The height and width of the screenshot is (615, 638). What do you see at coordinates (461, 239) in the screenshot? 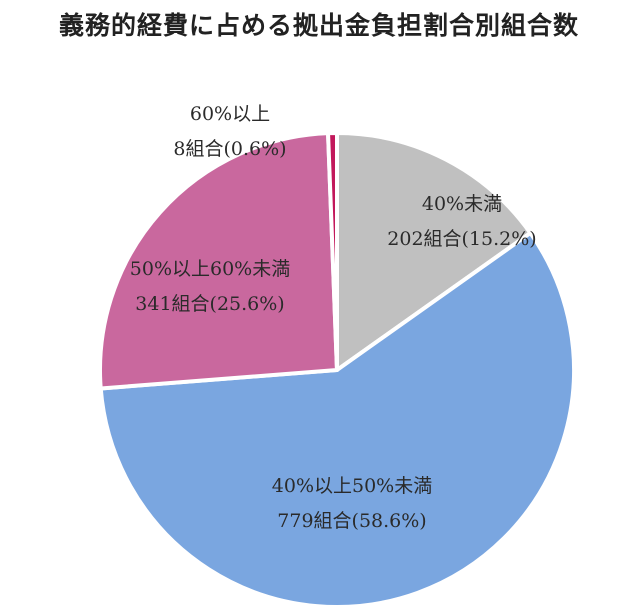
I see `slice-count-label: 202組合(15.2%)` at bounding box center [461, 239].